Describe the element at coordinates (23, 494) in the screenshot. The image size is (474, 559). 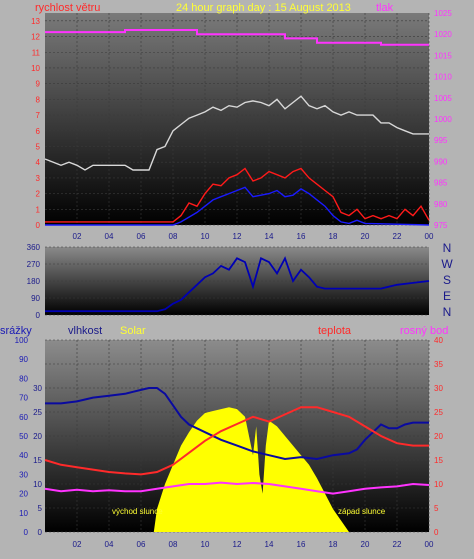
I see `humidity-tick-label: 20` at that location.